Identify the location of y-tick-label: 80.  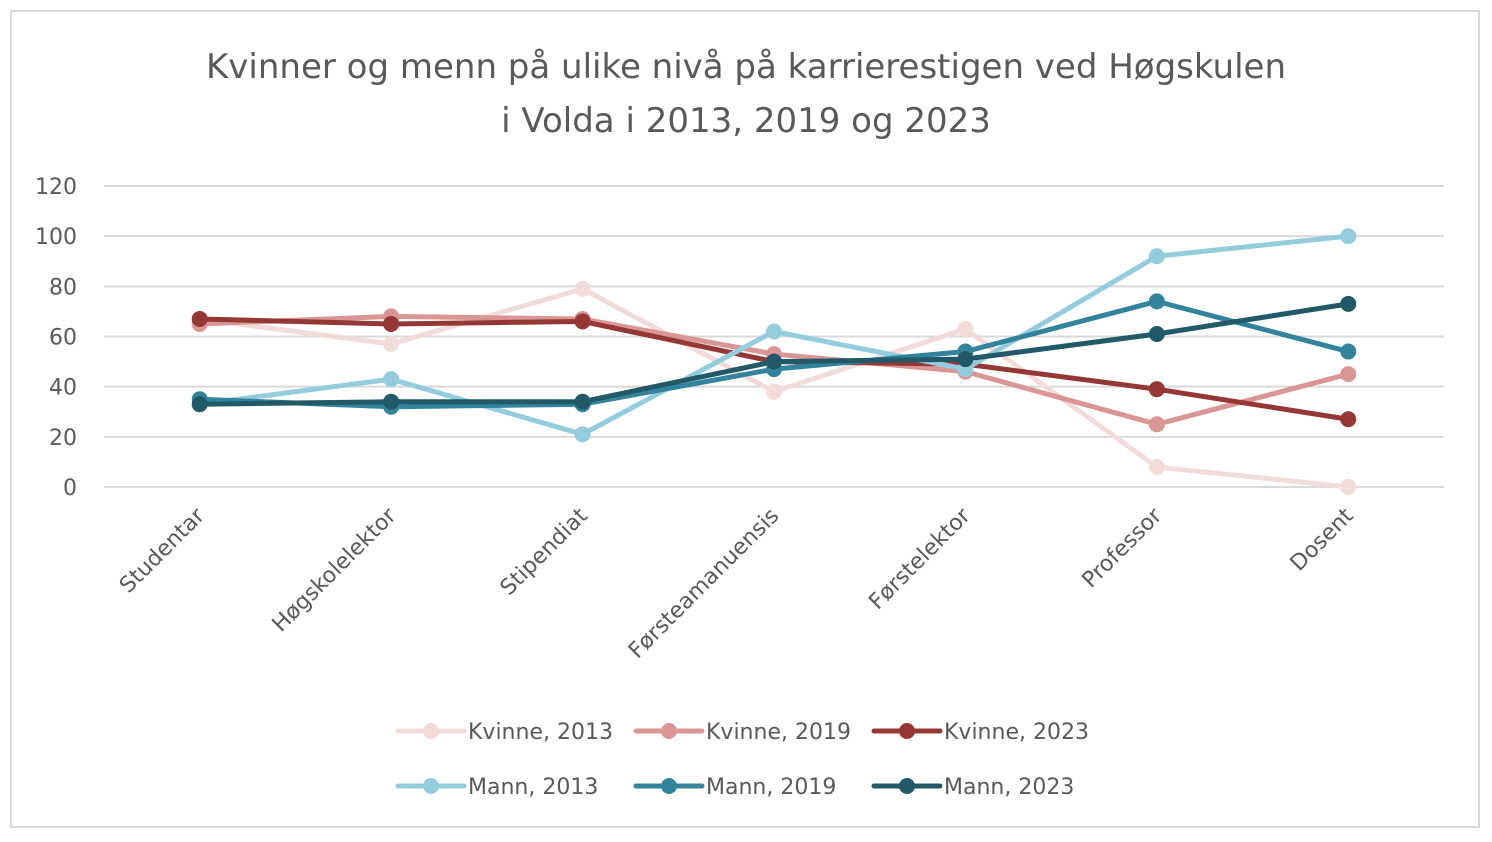
(63, 287).